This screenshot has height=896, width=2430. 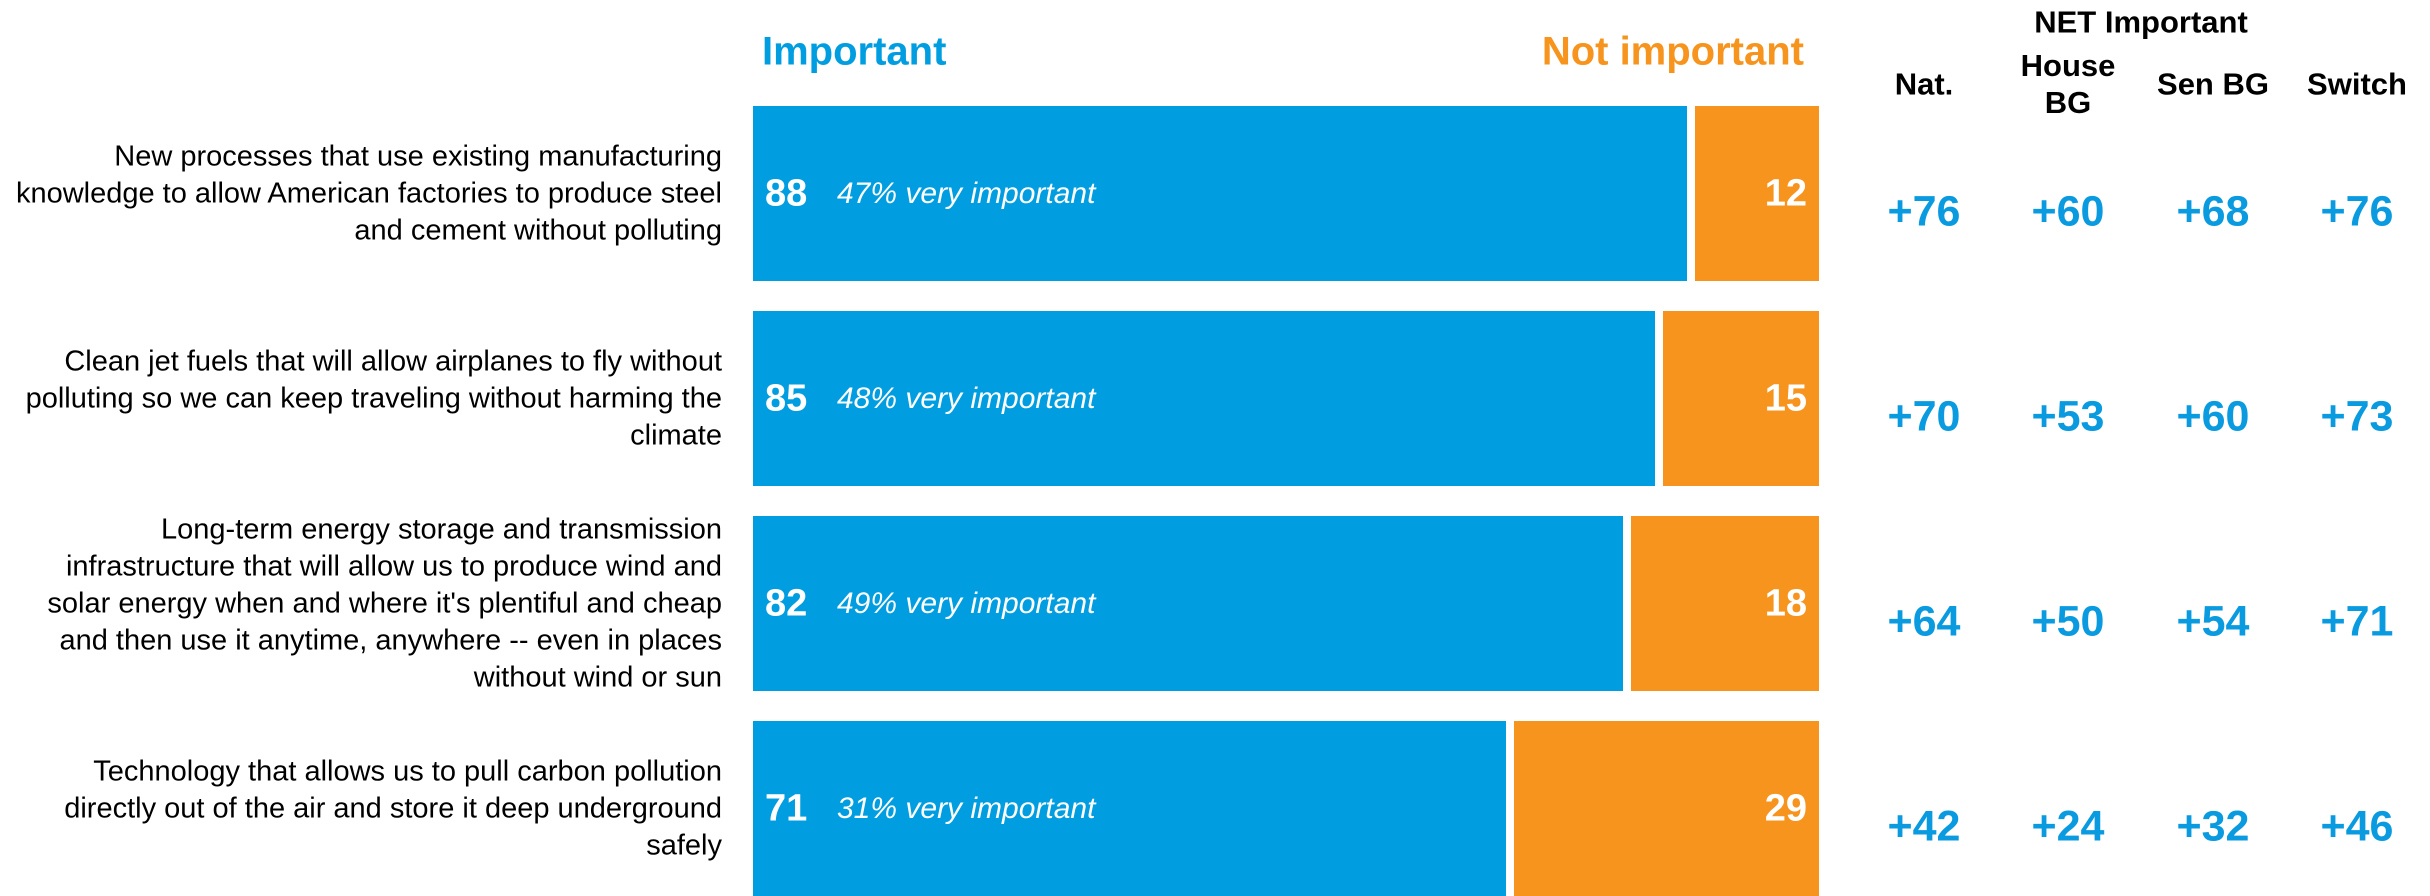 What do you see at coordinates (1785, 193) in the screenshot?
I see `value-label: 12` at bounding box center [1785, 193].